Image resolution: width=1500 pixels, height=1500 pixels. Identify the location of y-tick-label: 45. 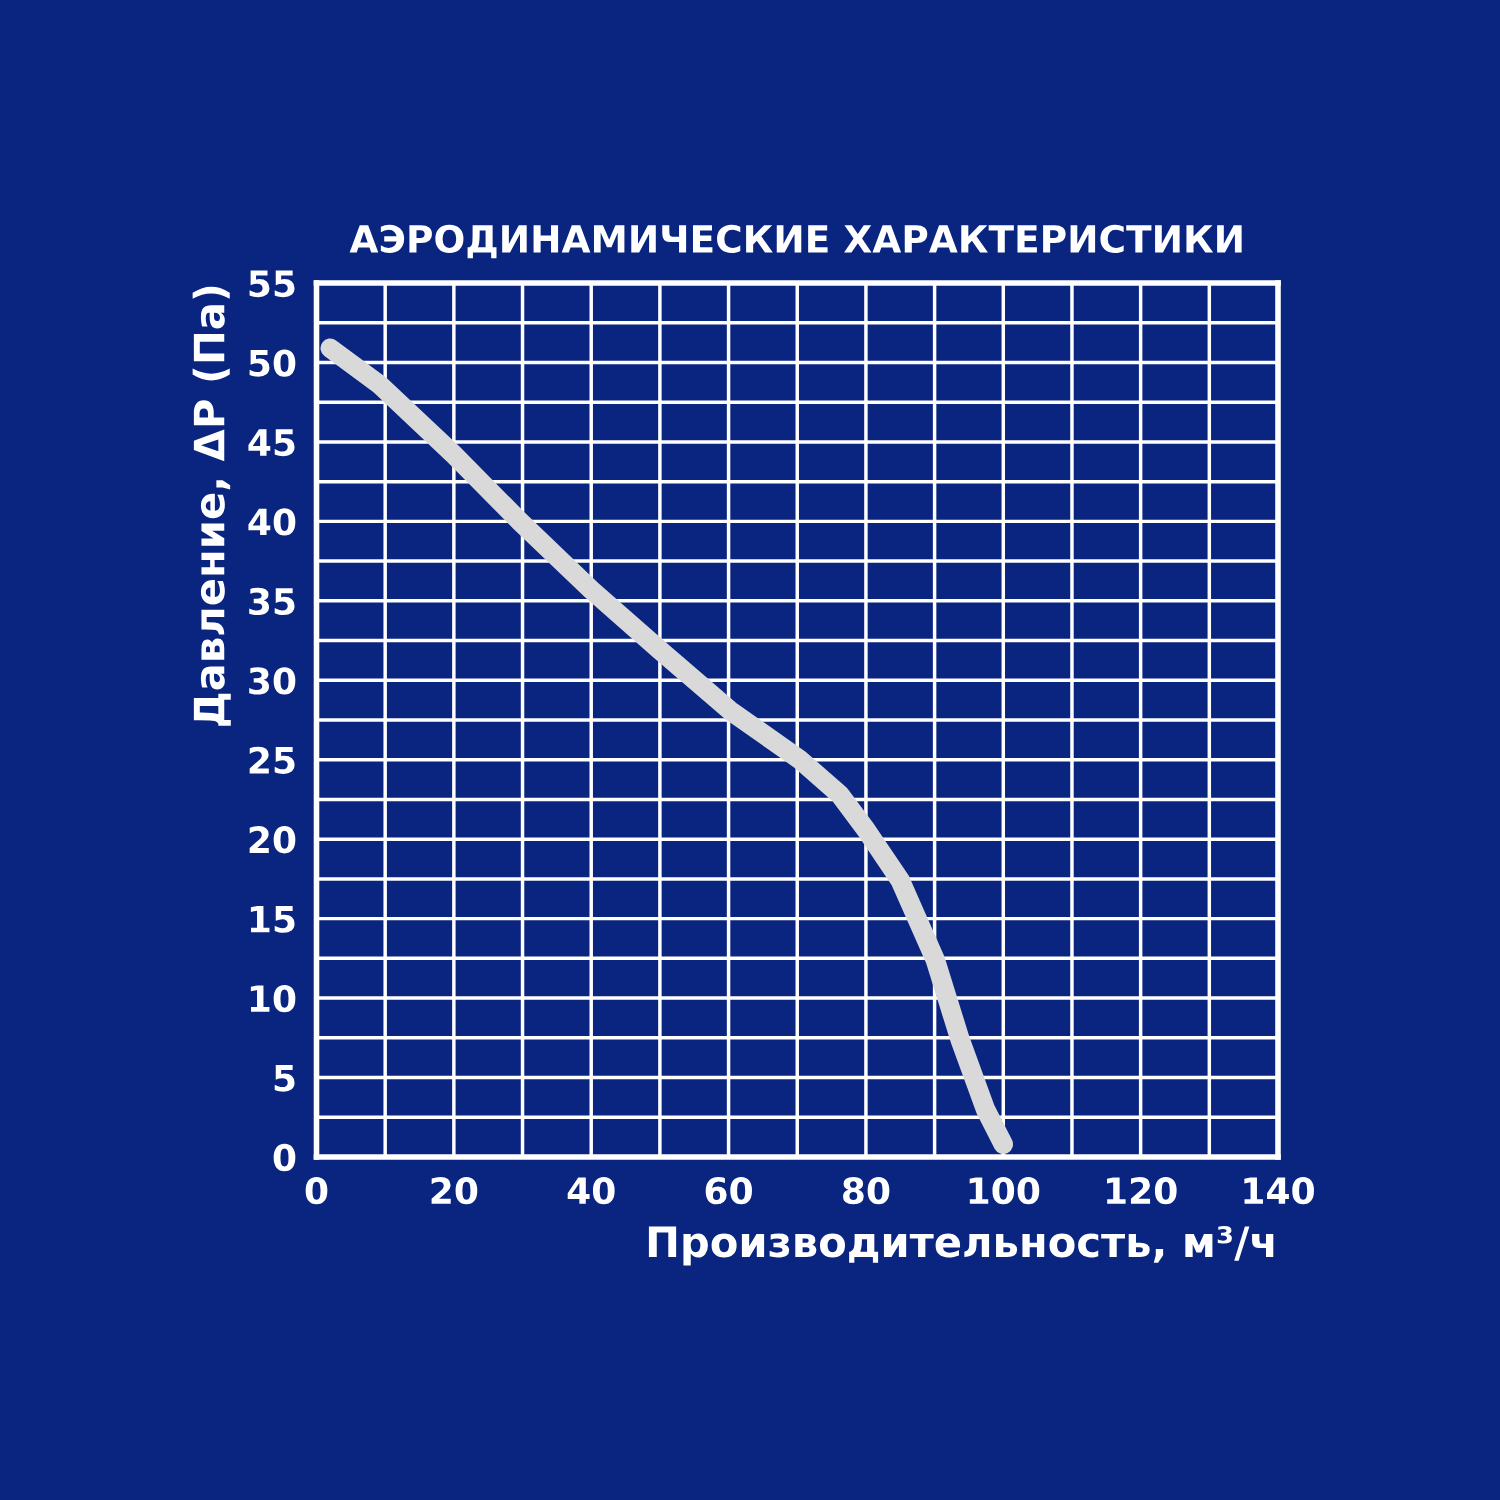
(271, 443).